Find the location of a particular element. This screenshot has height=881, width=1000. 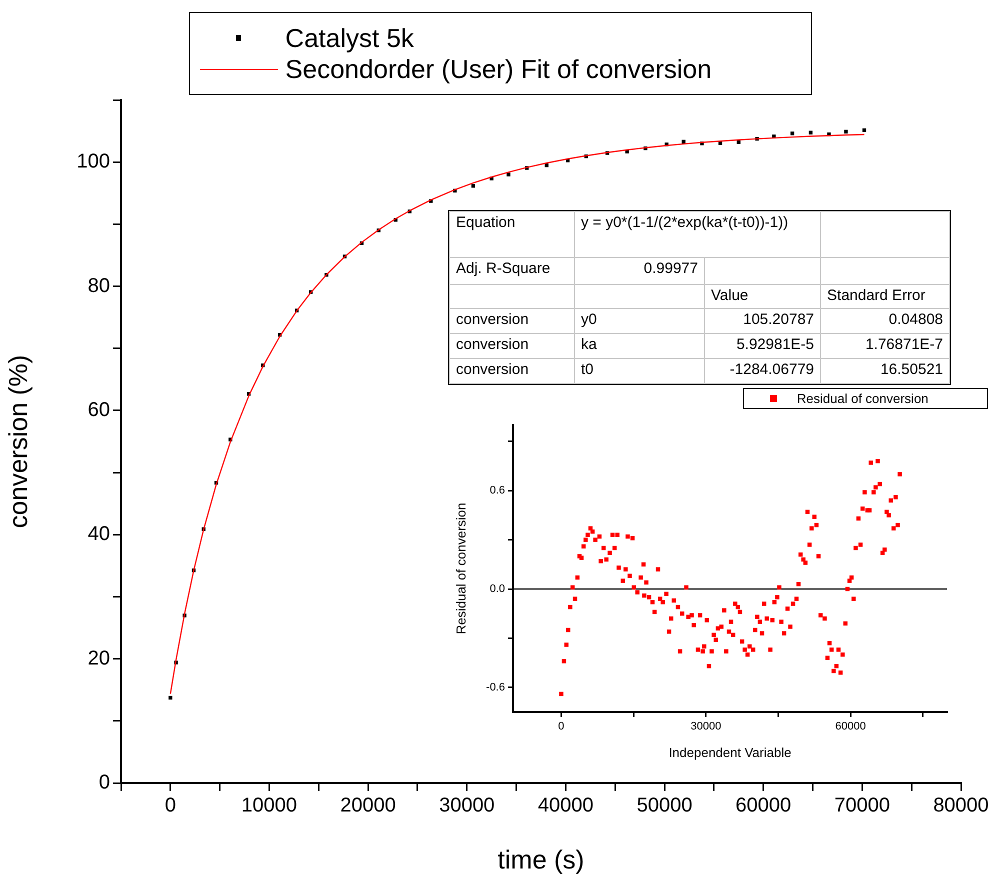

x-axis-title: Independent Variable is located at coordinates (730, 752).